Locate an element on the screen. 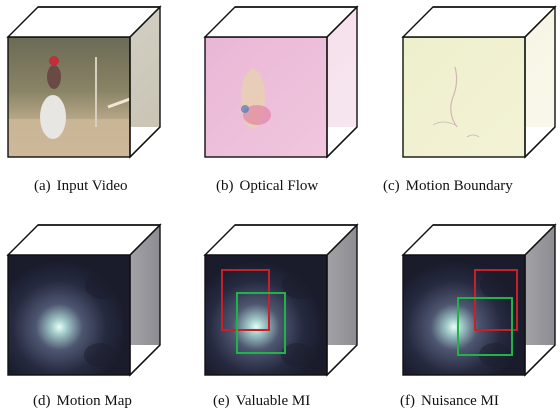 The height and width of the screenshot is (413, 560). cube-a is located at coordinates (84, 82).